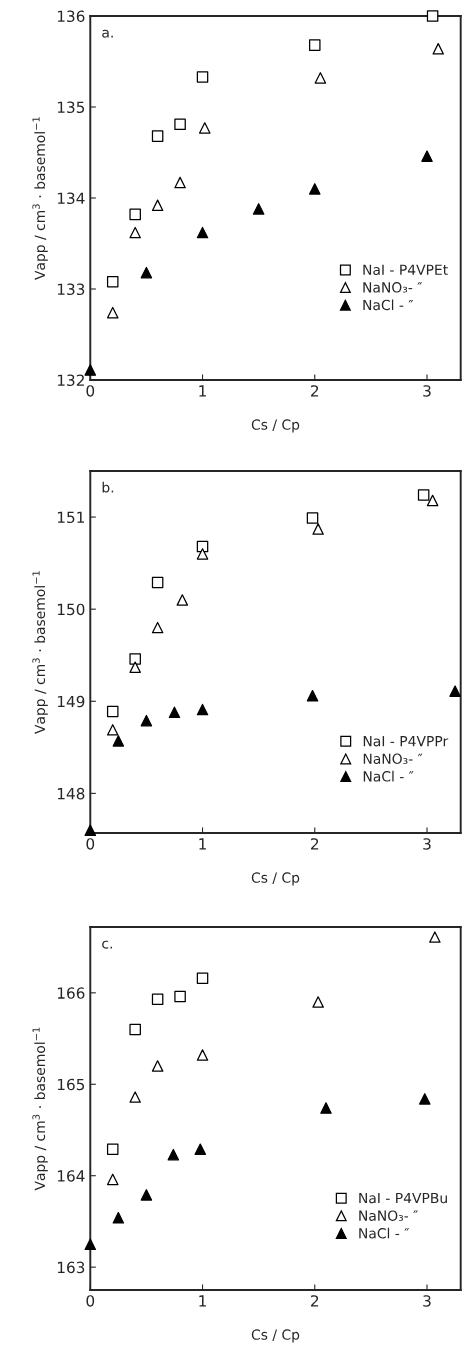  Describe the element at coordinates (71, 701) in the screenshot. I see `y-tick-label: 149` at that location.